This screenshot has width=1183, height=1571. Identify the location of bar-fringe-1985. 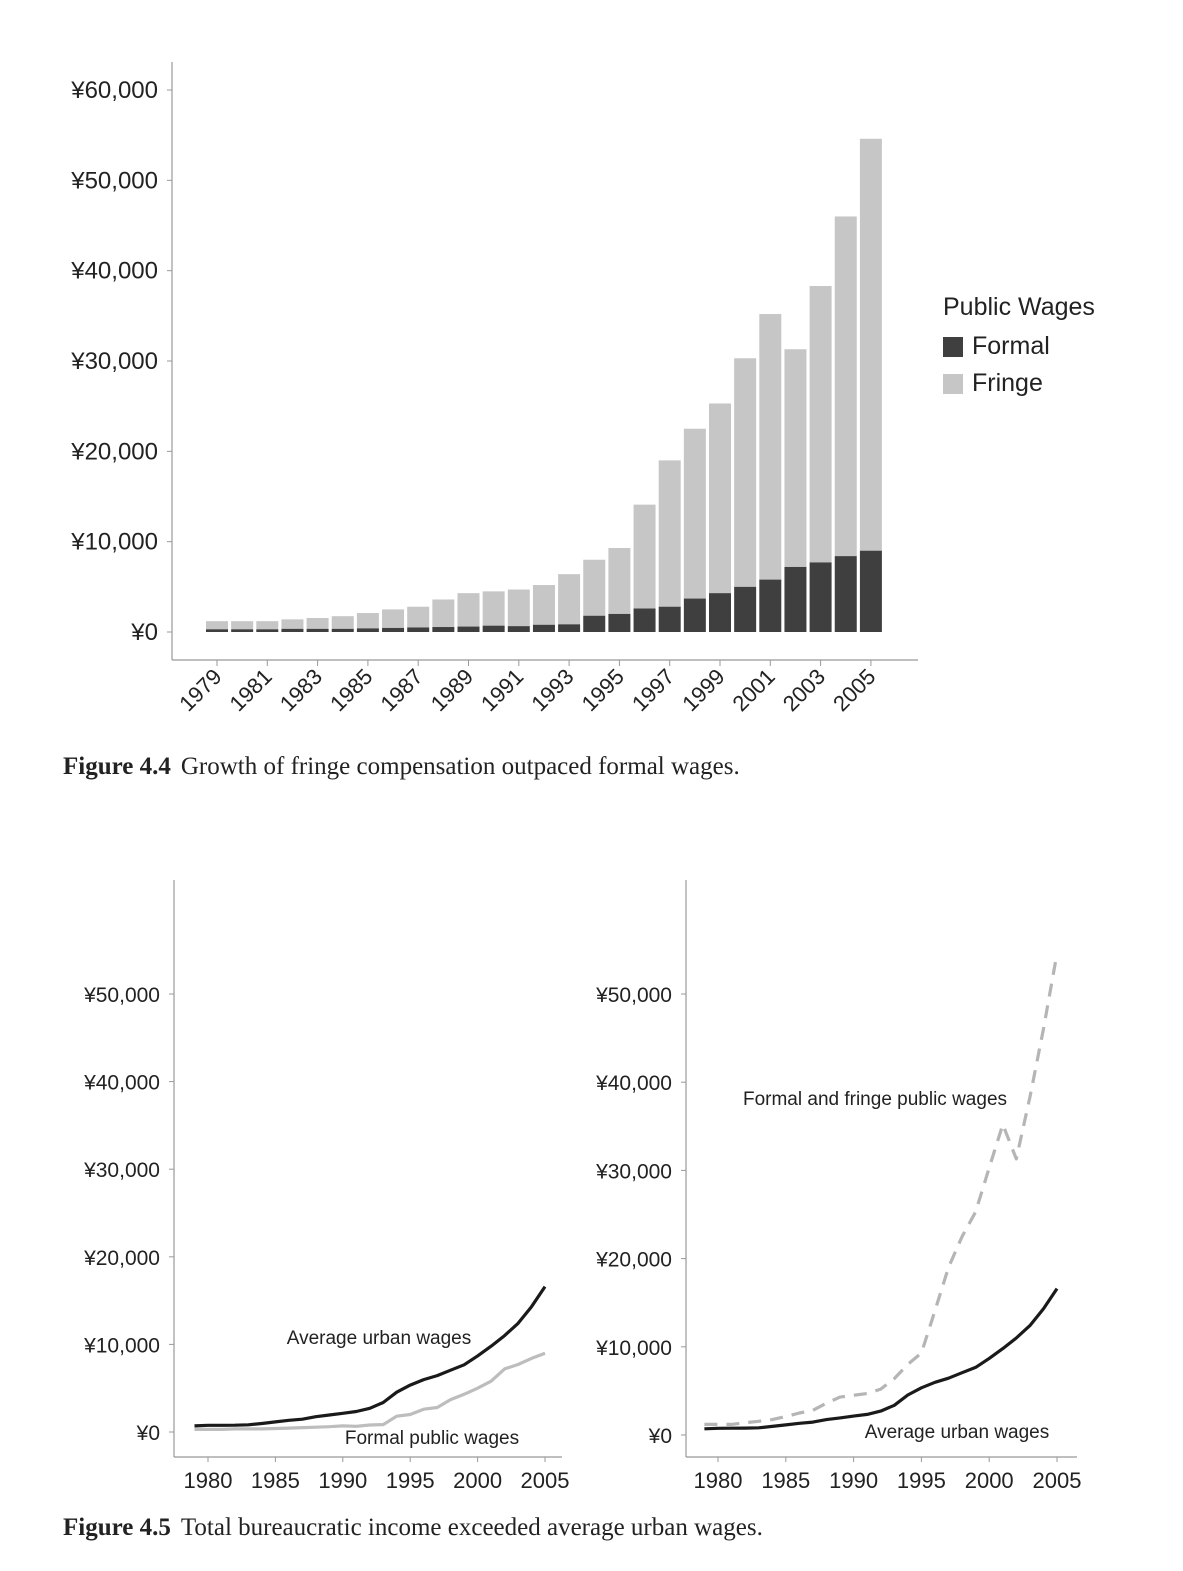
(367, 621).